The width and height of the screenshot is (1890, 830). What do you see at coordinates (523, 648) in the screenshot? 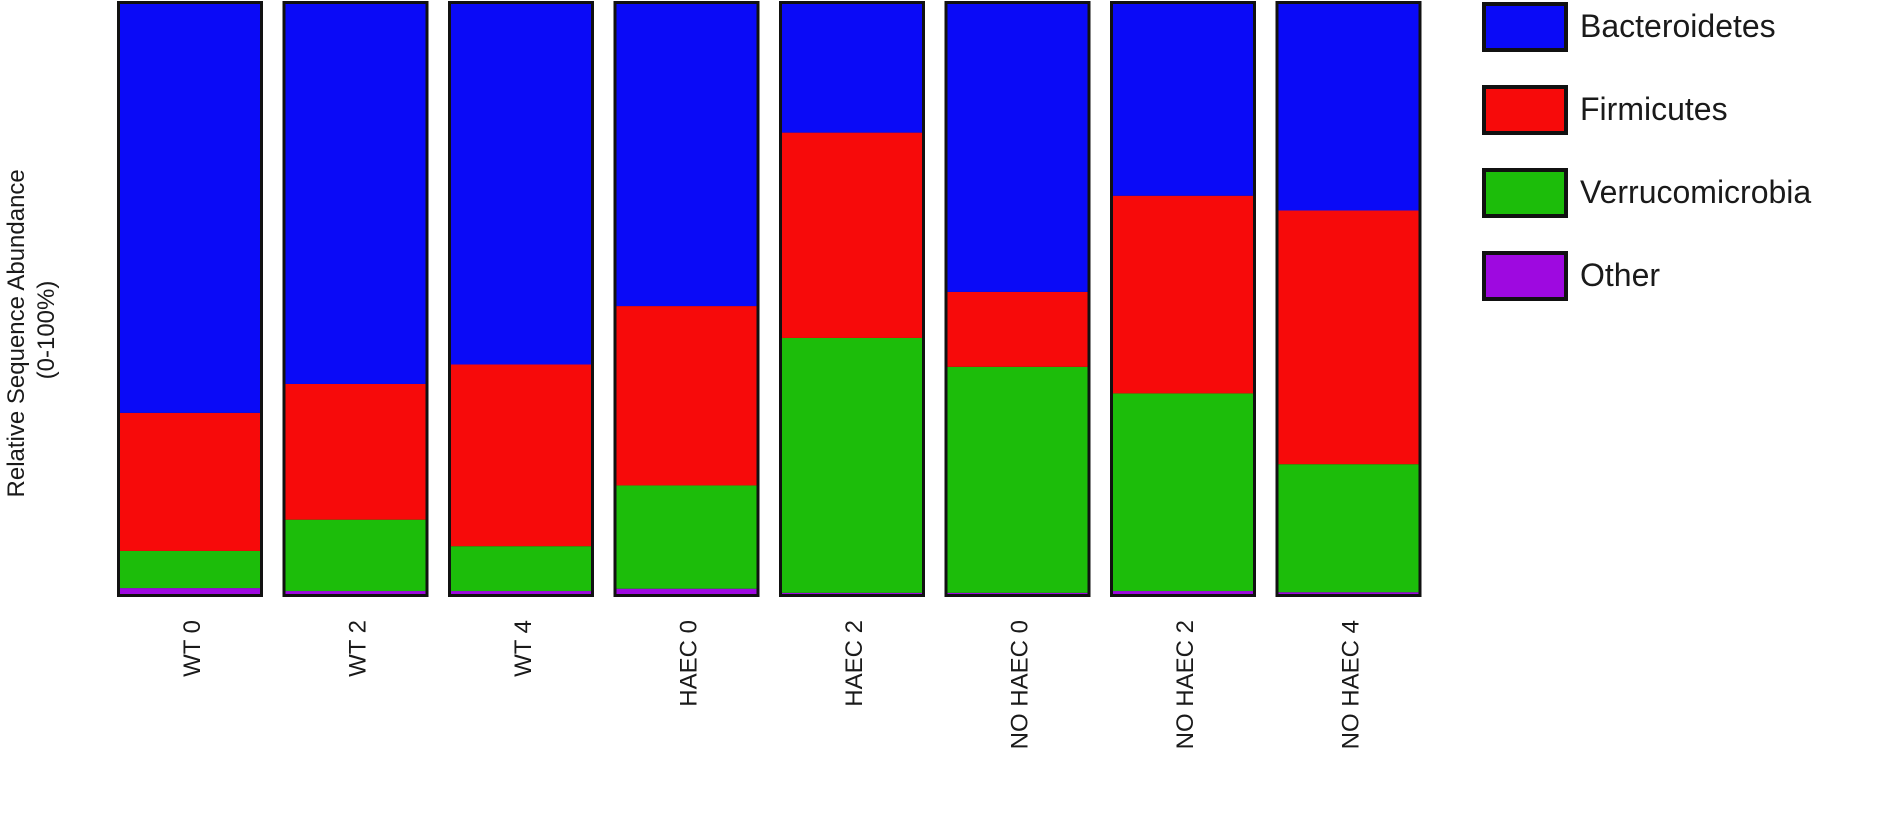
I see `x-tick-label-wt-4: WT 4` at bounding box center [523, 648].